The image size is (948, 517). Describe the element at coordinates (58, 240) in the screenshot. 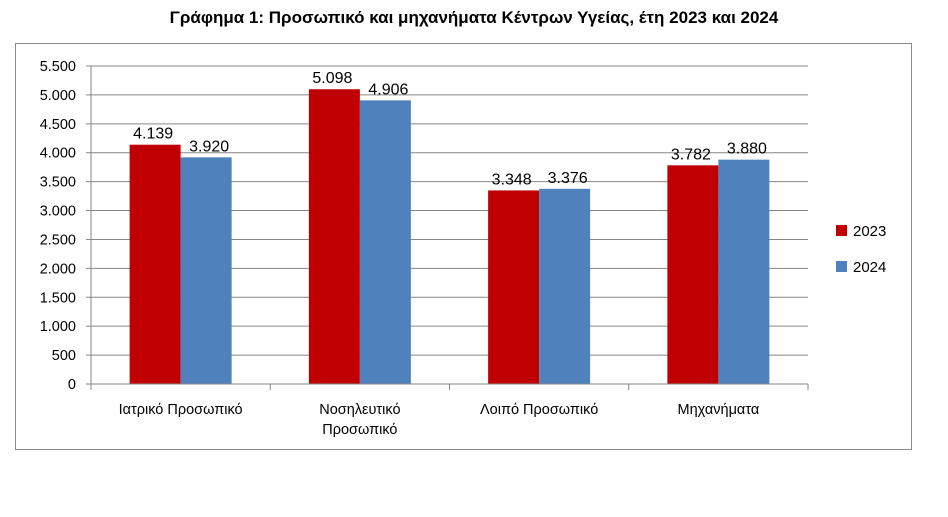

I see `y-tick-label: 2.500` at that location.